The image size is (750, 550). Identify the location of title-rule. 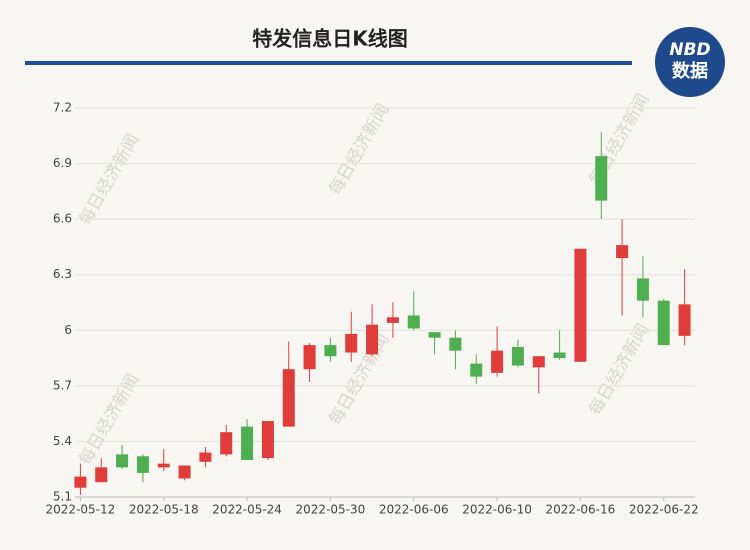
(328, 63).